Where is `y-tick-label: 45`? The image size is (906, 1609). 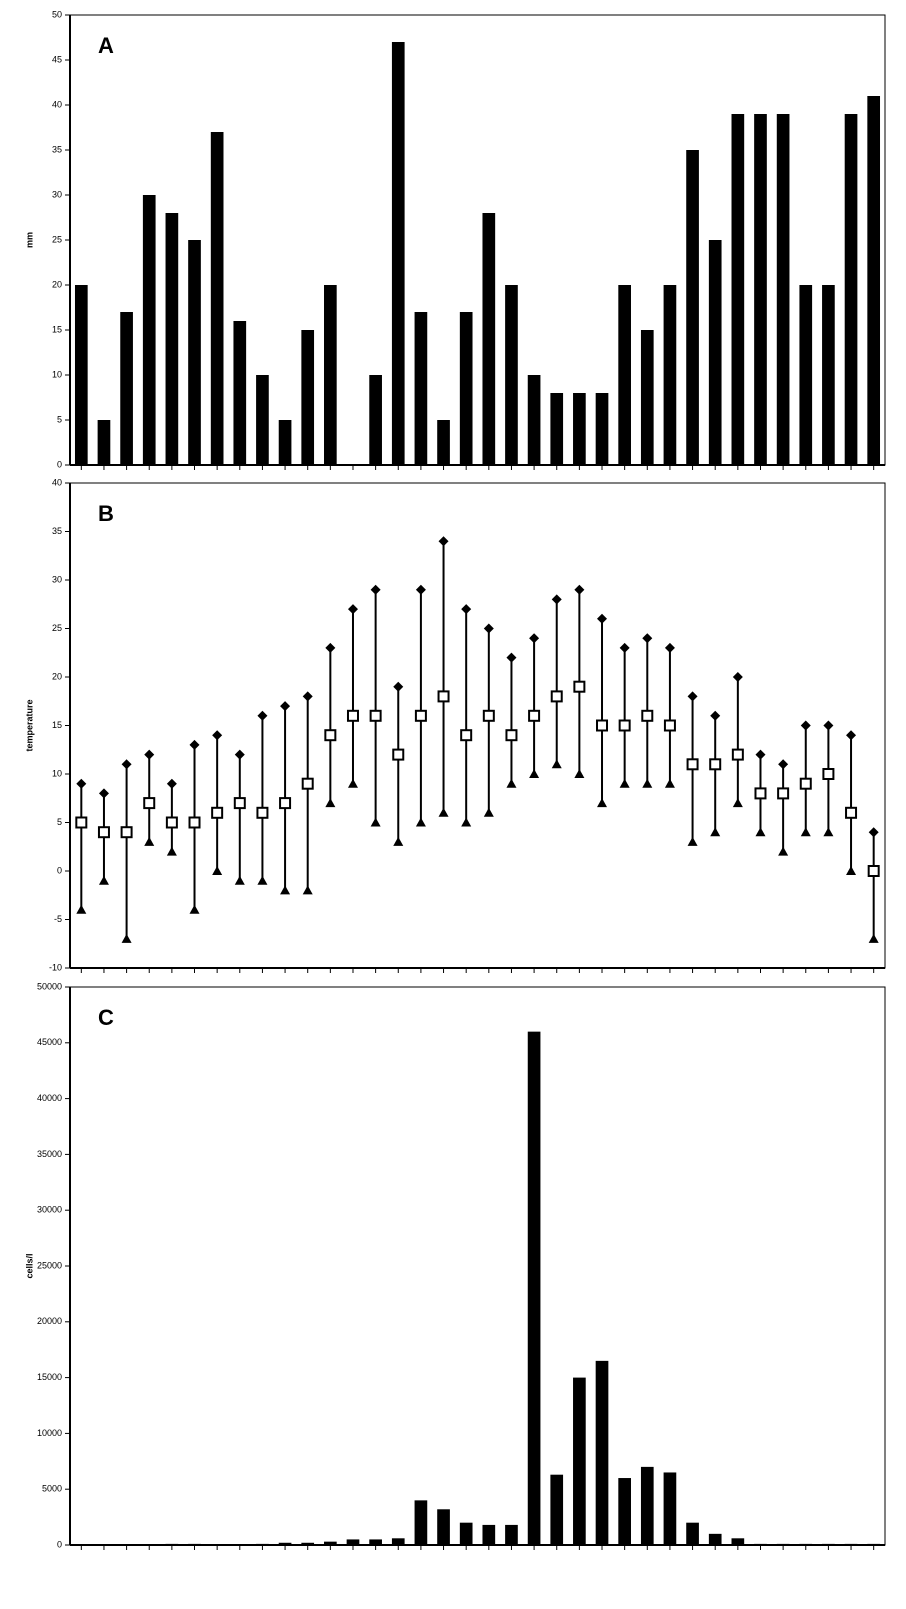 y-tick-label: 45 is located at coordinates (57, 59).